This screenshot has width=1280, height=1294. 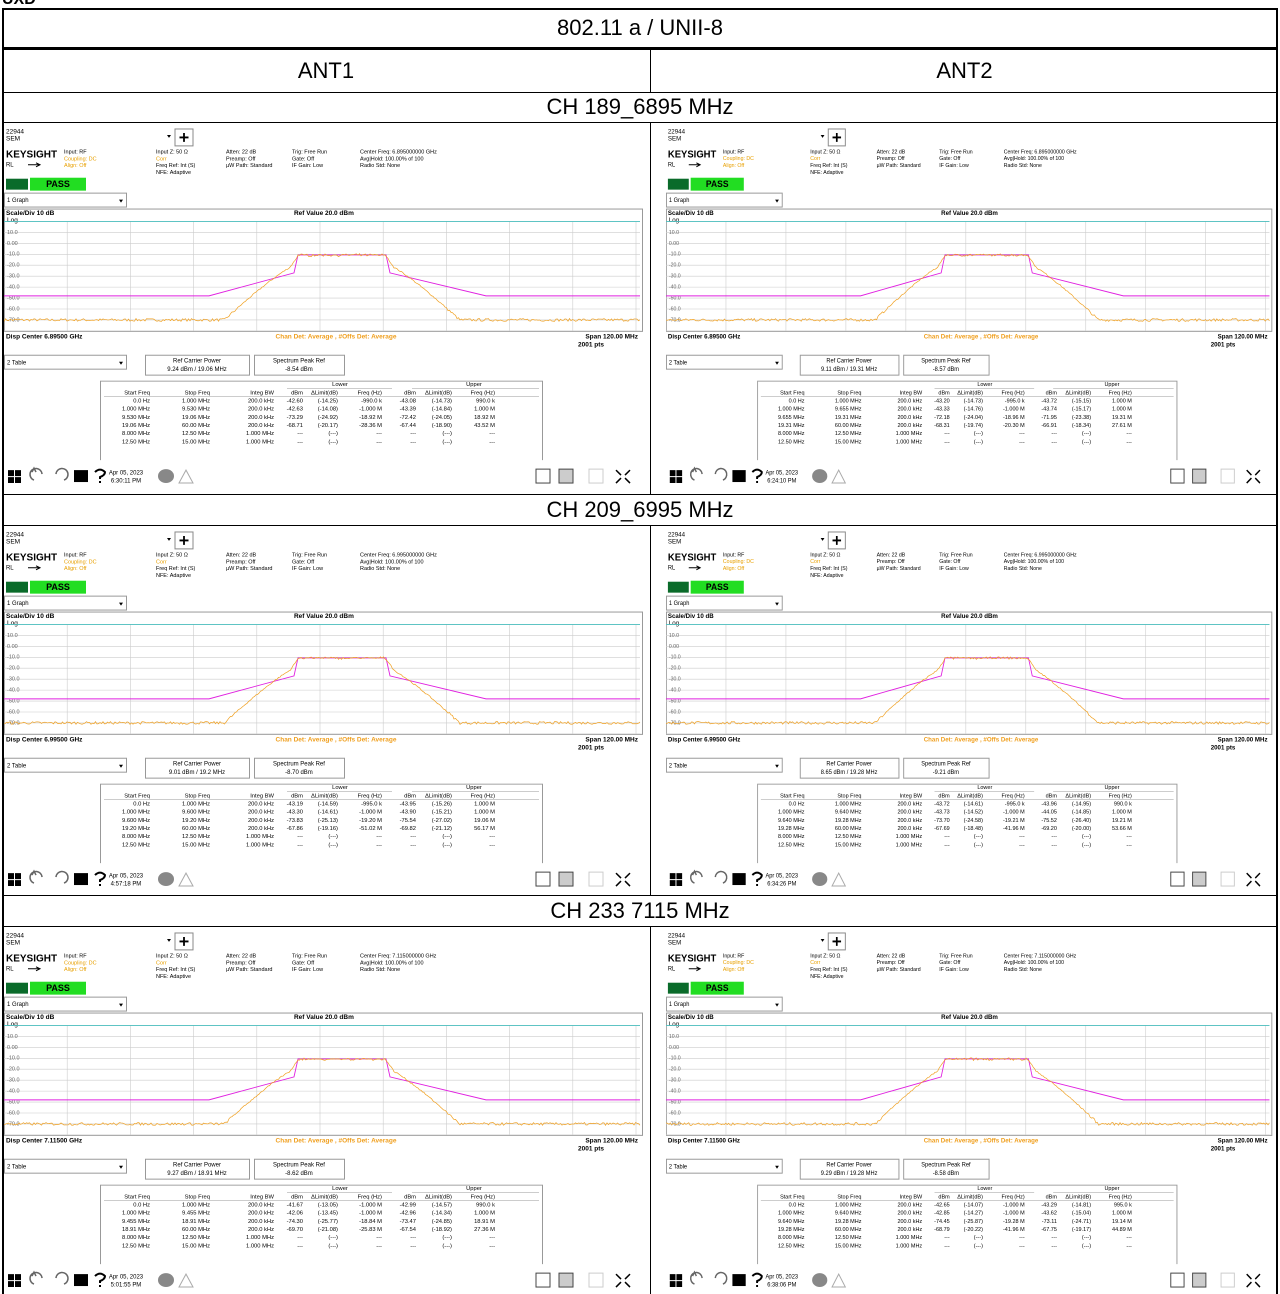 What do you see at coordinates (692, 557) in the screenshot?
I see `brand: KEYSIGHT` at bounding box center [692, 557].